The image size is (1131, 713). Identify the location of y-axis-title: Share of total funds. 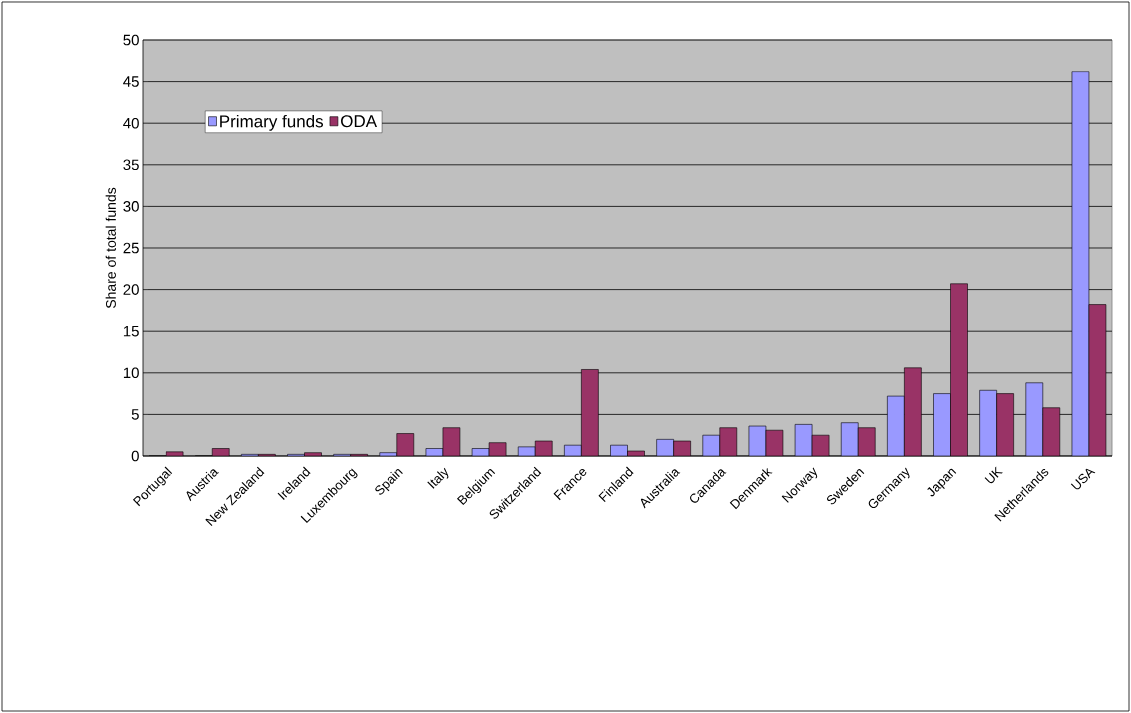
(110, 248).